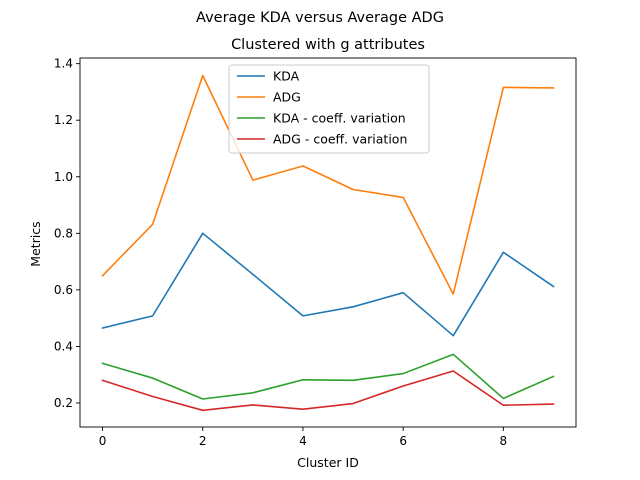 The width and height of the screenshot is (640, 480). I want to click on legend-label-2: ADG, so click(287, 97).